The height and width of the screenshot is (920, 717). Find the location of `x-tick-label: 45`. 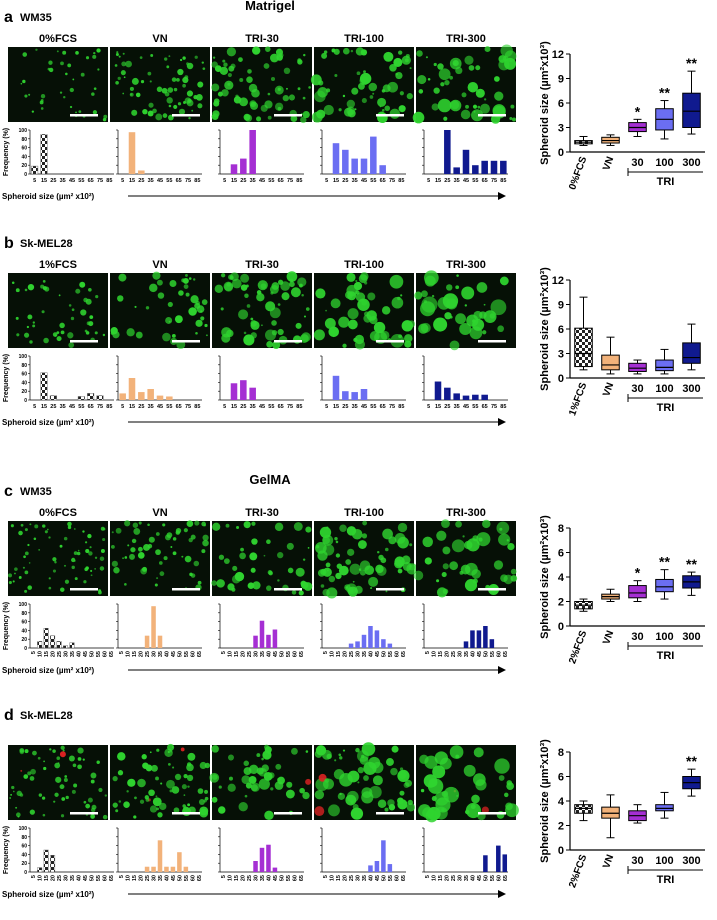

x-tick-label: 45 is located at coordinates (364, 407).